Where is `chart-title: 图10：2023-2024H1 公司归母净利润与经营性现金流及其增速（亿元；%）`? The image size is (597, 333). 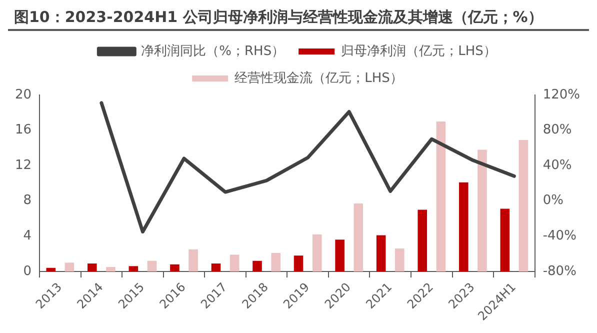 chart-title: 图10：2023-2024H1 公司归母净利润与经营性现金流及其增速（亿元；%） is located at coordinates (298, 19).